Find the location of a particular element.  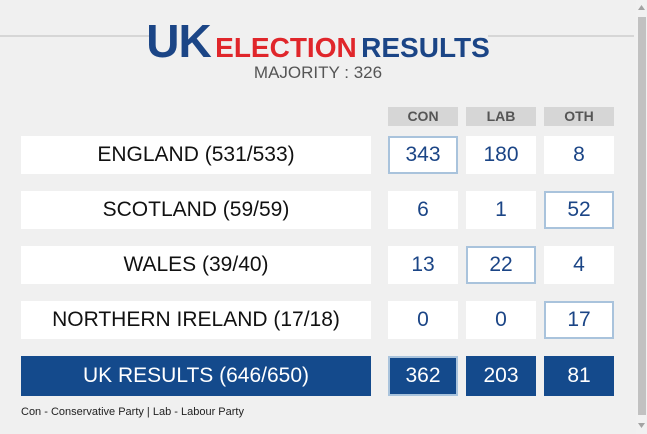

seat-count: 22 is located at coordinates (501, 265).